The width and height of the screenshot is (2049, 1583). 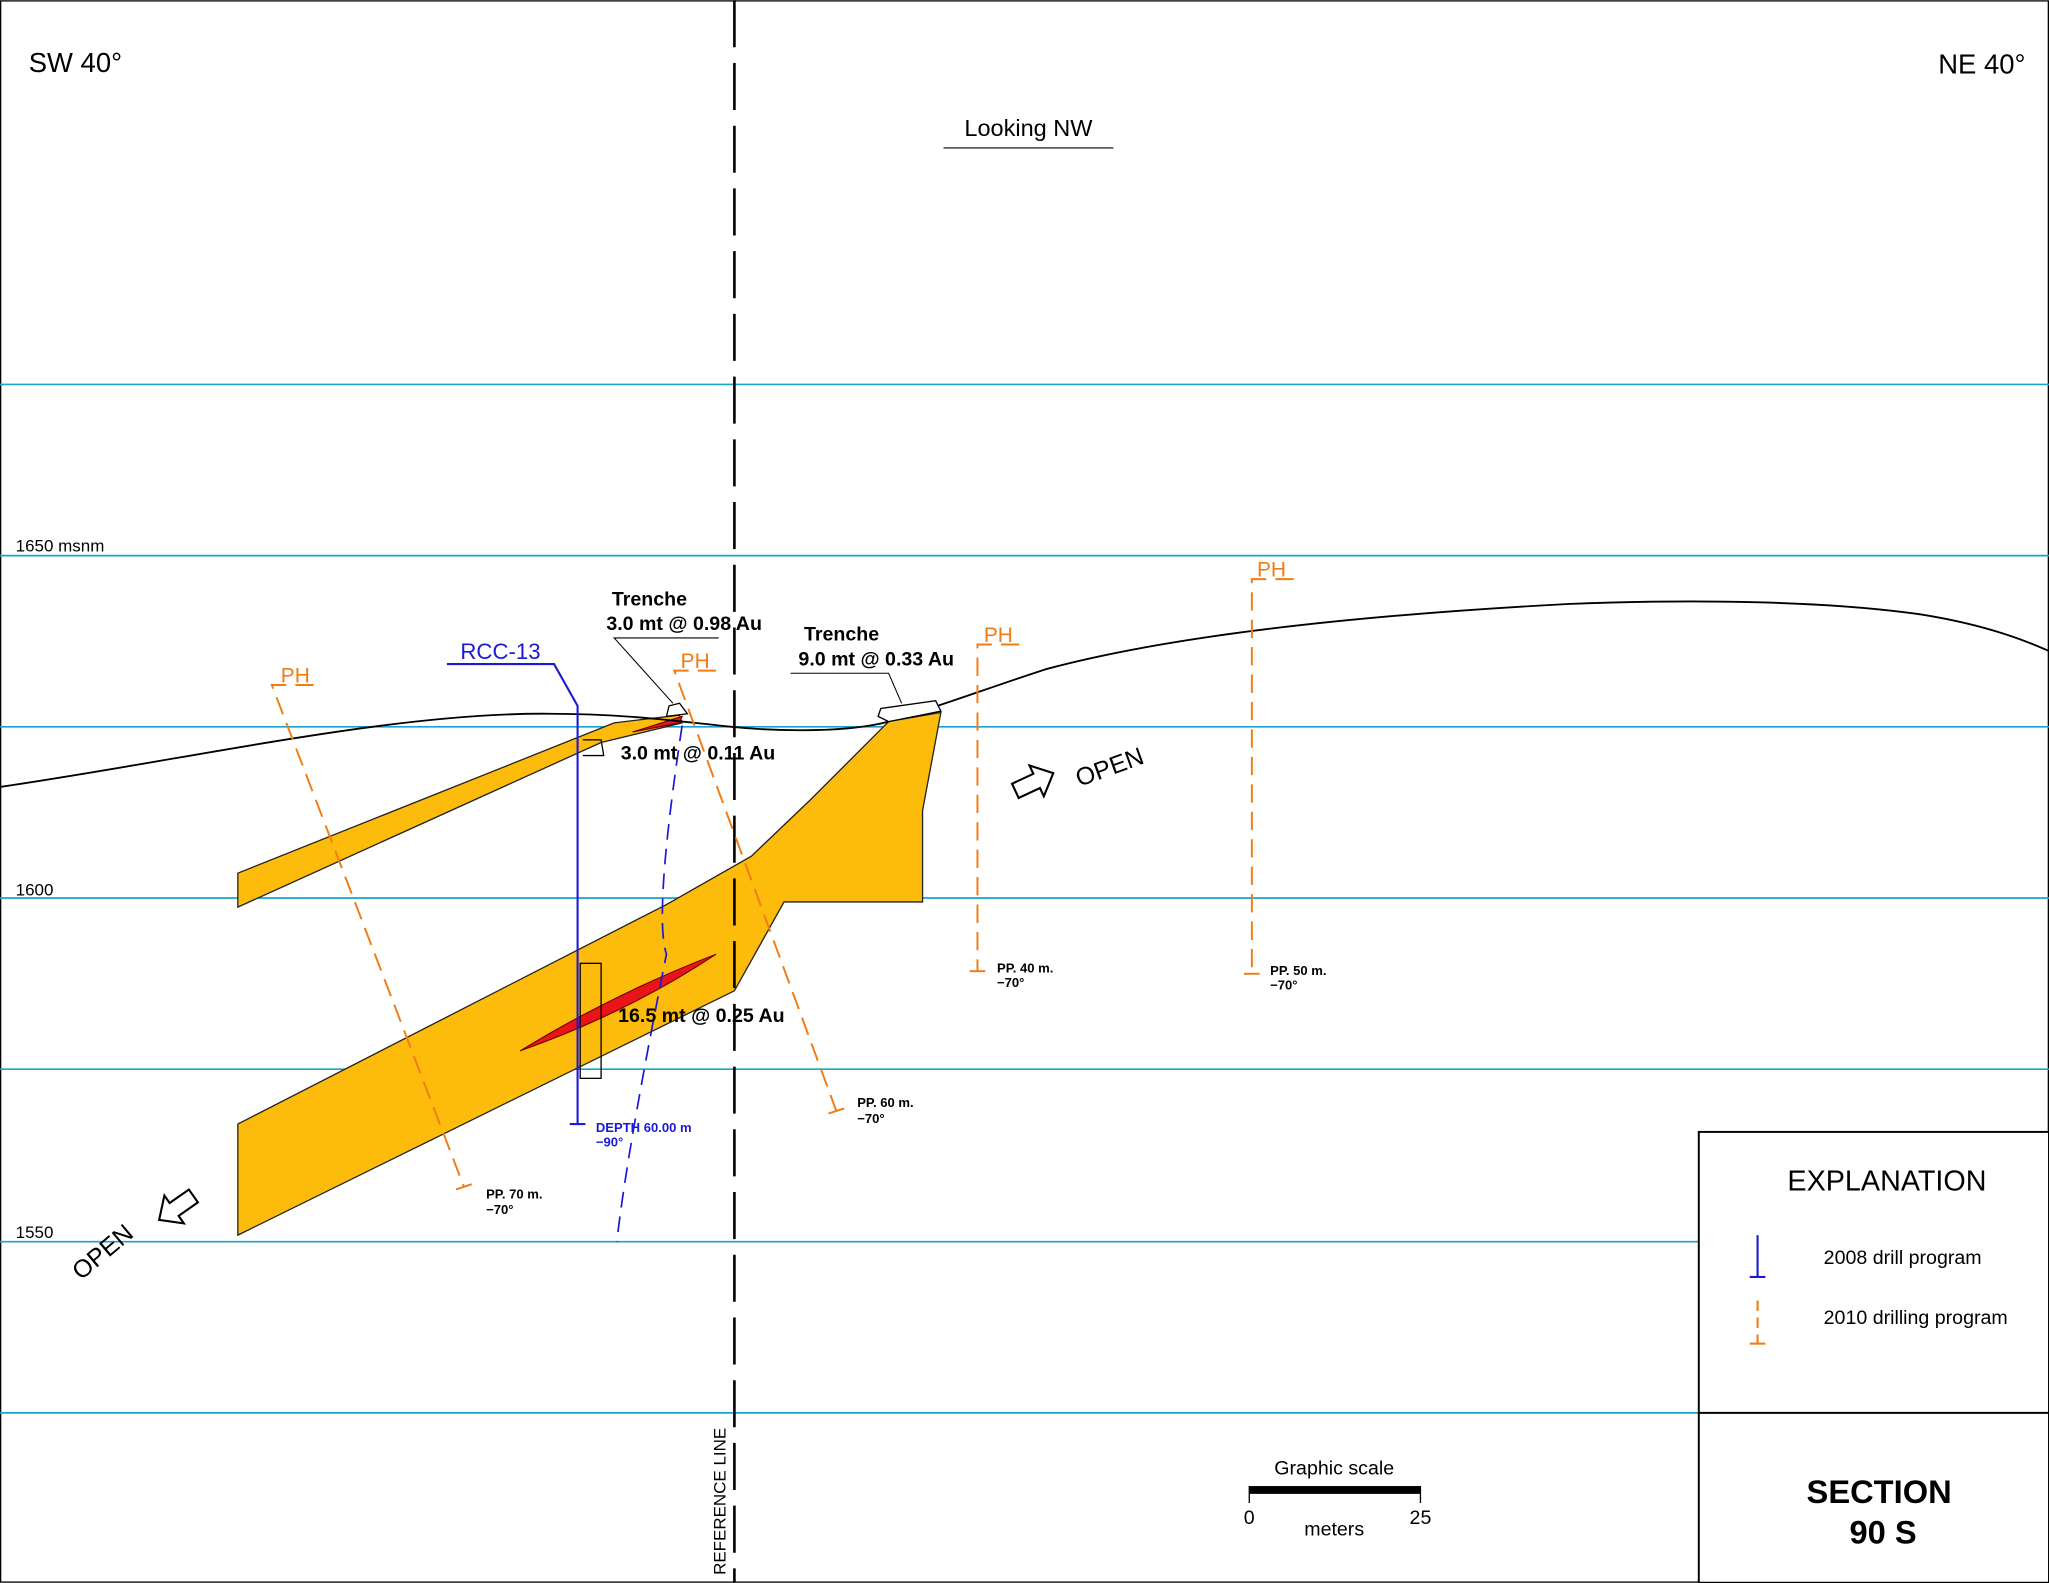 I want to click on hole-length: PP. 40 m., so click(x=1025, y=967).